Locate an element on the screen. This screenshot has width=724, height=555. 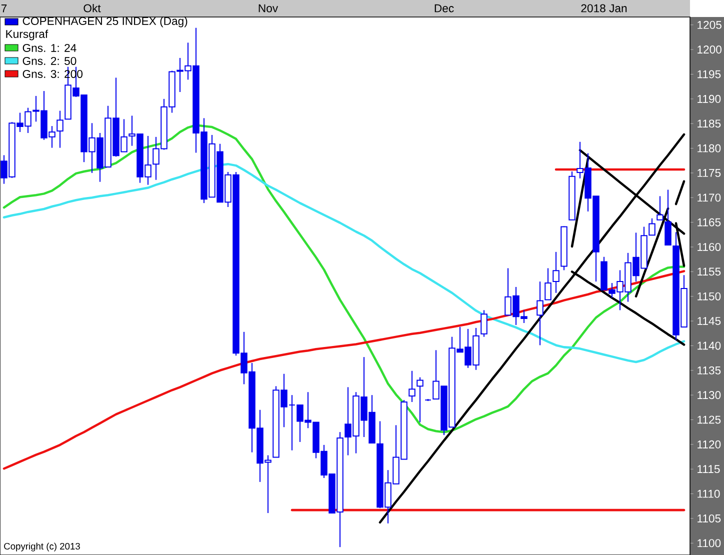
chart-title: COPENHAGEN 25 INDEX (Dag) is located at coordinates (105, 22).